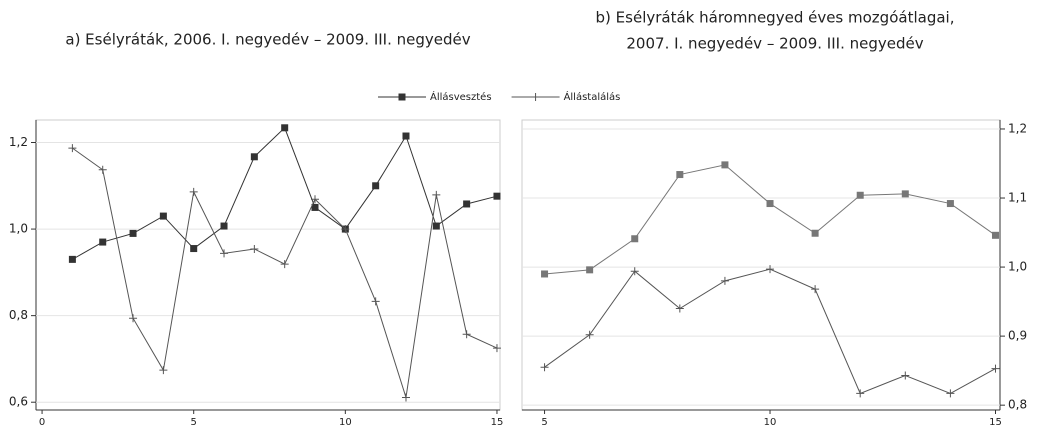  What do you see at coordinates (42, 422) in the screenshot?
I see `x-tick-label: 0` at bounding box center [42, 422].